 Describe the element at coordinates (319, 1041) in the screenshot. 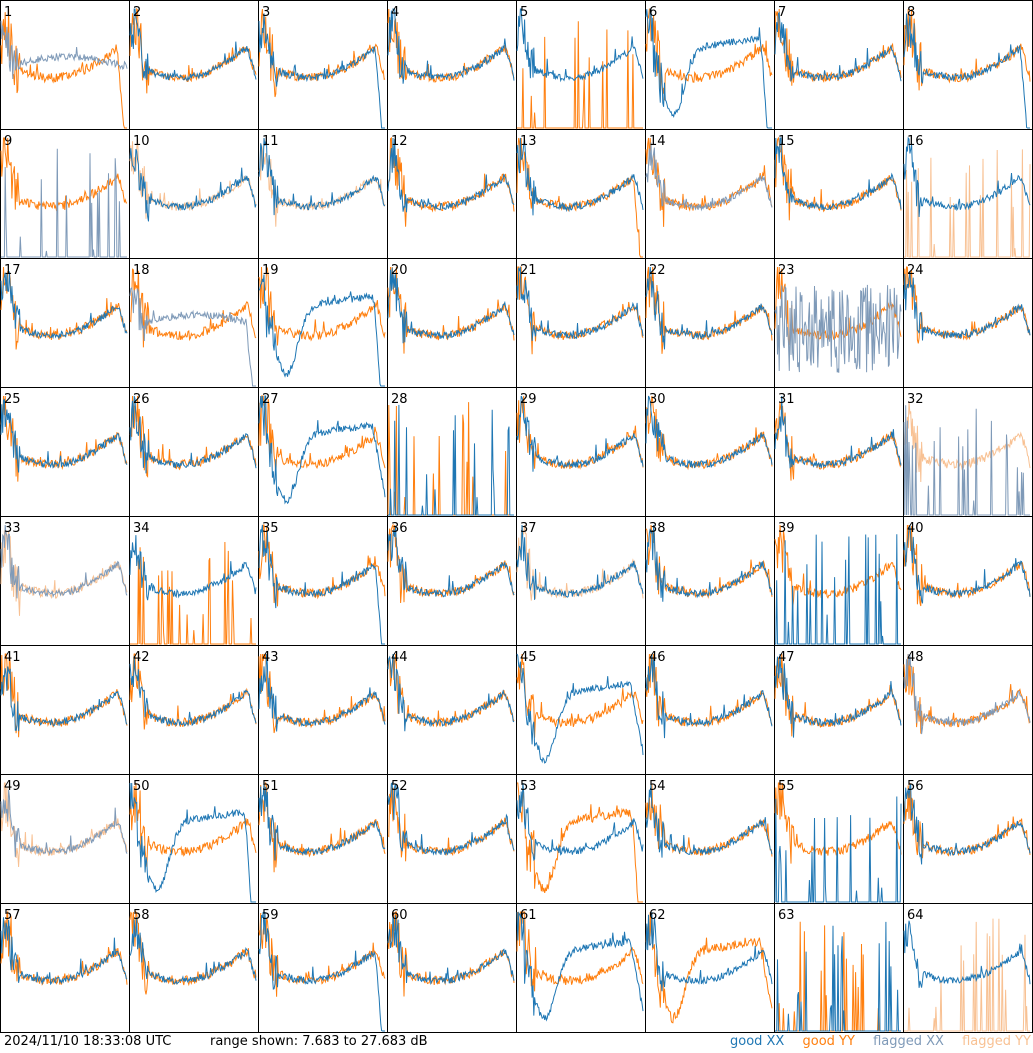

I see `range-label: range shown: 7.683 to 27.683 dB` at that location.